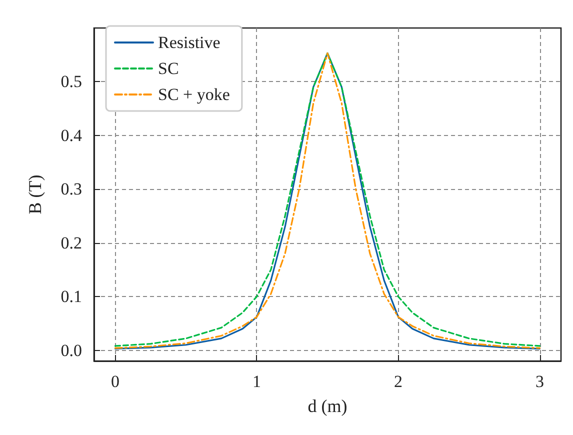 This screenshot has width=573, height=435. I want to click on x-tick-label: 3, so click(540, 381).